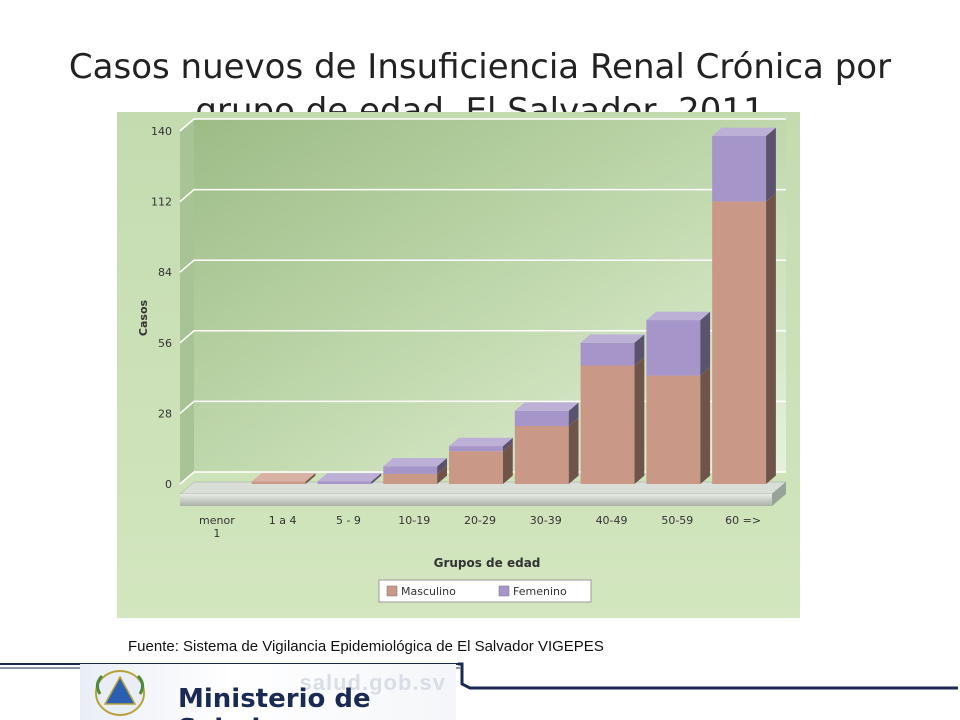  What do you see at coordinates (143, 317) in the screenshot?
I see `y-axis-label: Casos` at bounding box center [143, 317].